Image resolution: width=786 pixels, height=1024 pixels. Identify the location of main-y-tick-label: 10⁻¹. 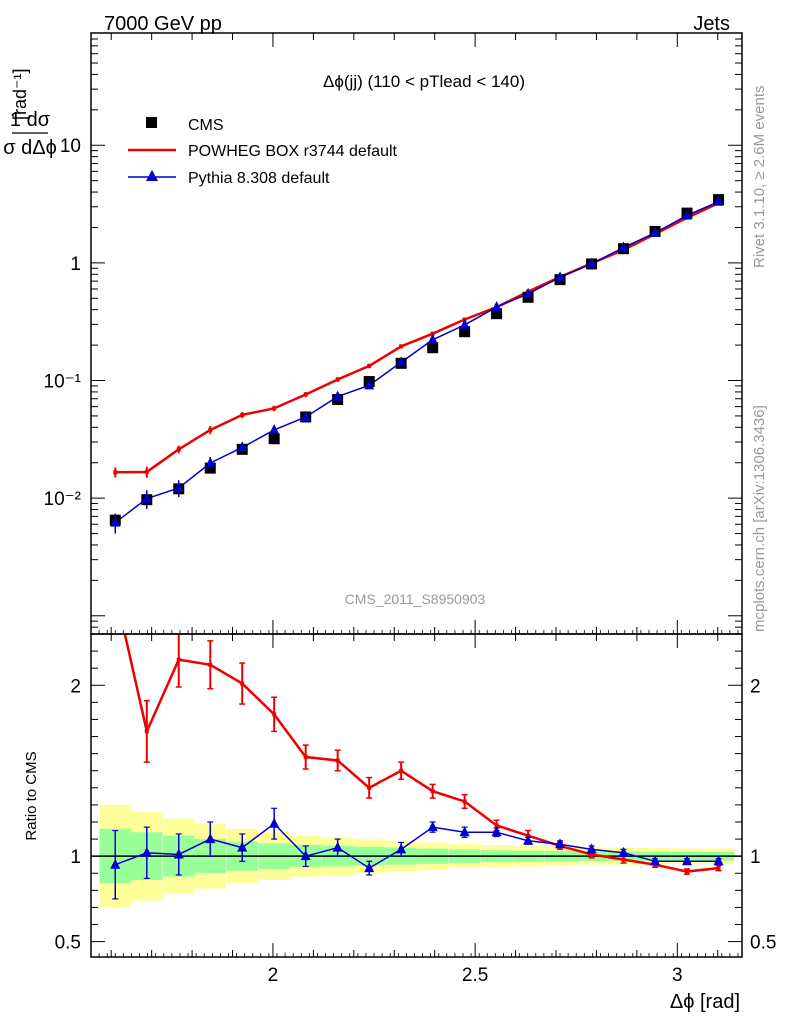
(63, 382).